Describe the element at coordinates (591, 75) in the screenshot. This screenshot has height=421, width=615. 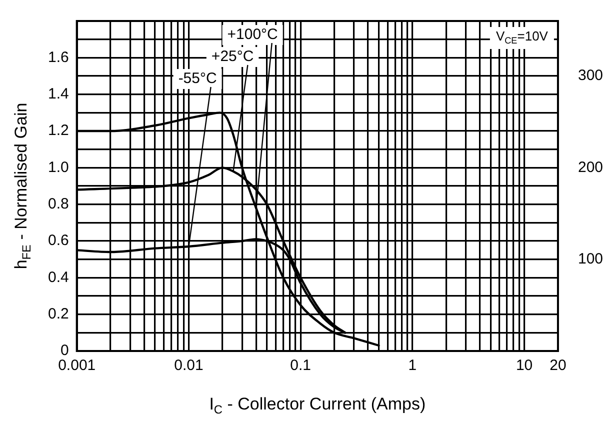
I see `y2-tick-label: 300` at that location.